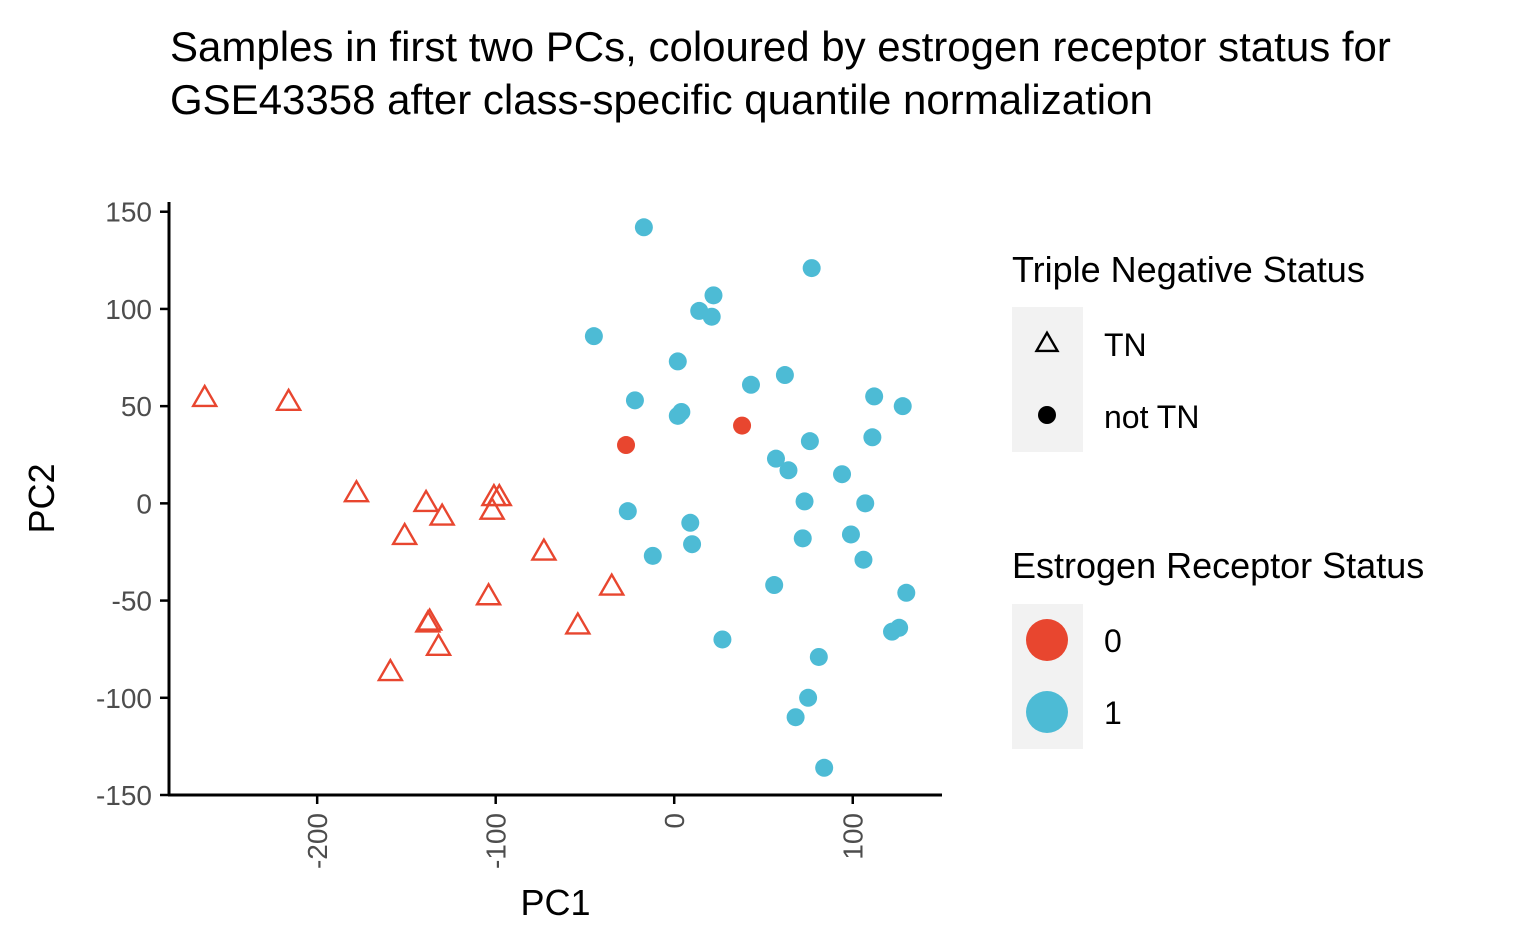 Image resolution: width=1534 pixels, height=948 pixels. What do you see at coordinates (136, 406) in the screenshot?
I see `y-tick-label: 50` at bounding box center [136, 406].